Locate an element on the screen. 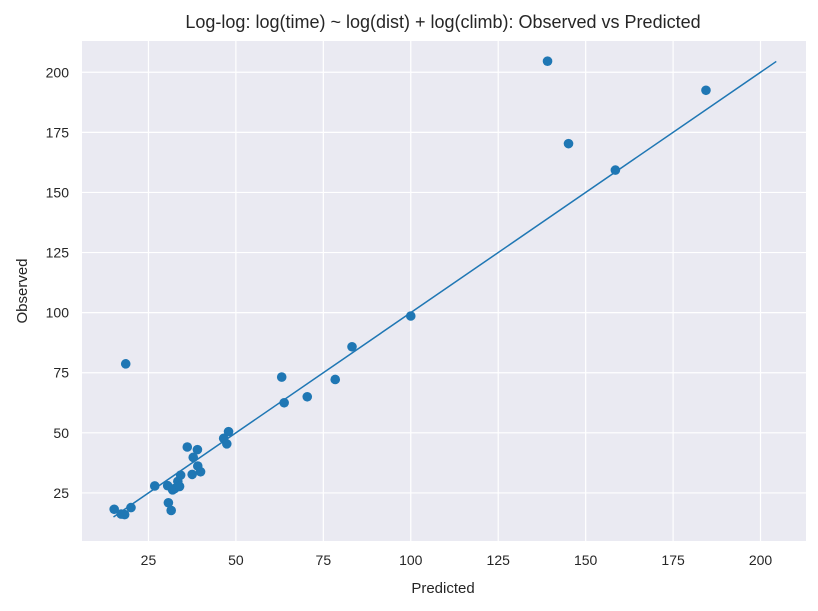 This screenshot has width=818, height=611. x-tick-label: 125 is located at coordinates (499, 560).